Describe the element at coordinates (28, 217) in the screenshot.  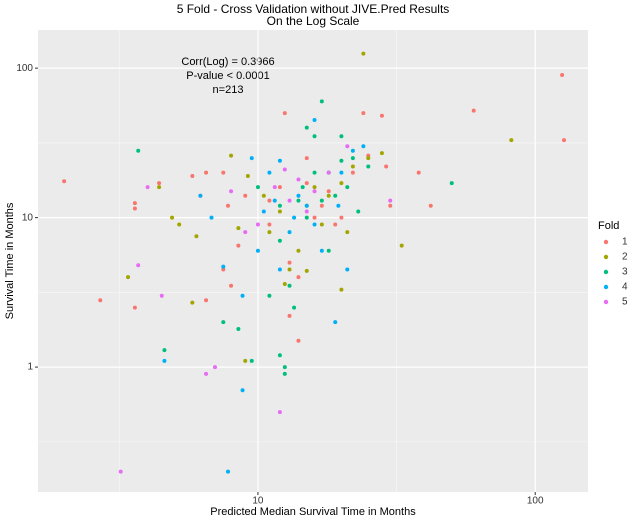
I see `y-tick-label: 10` at that location.